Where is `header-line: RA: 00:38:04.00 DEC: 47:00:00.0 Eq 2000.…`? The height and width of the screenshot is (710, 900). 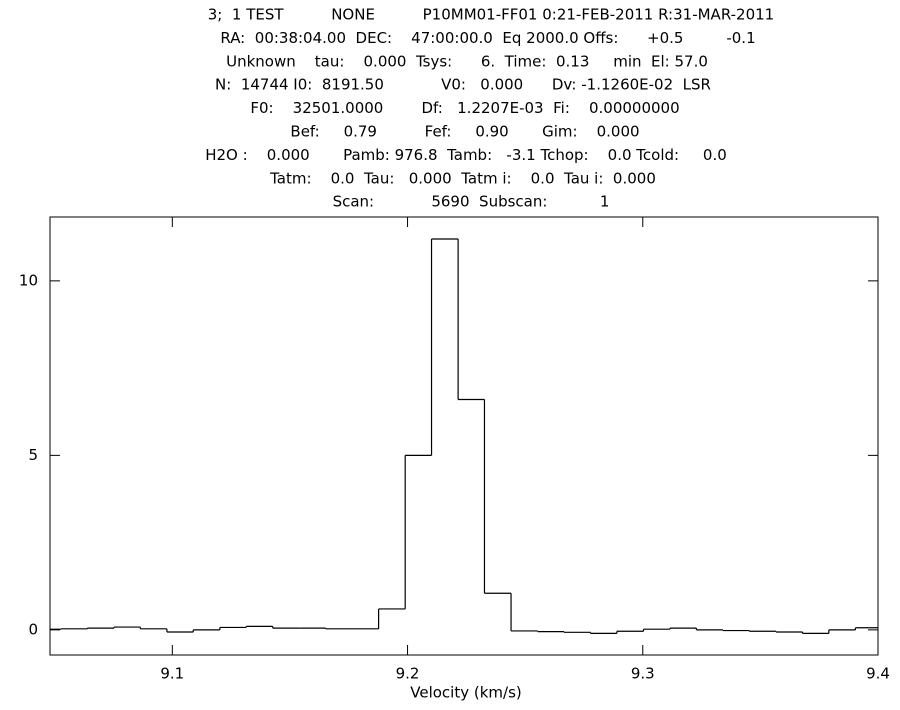 header-line: RA: 00:38:04.00 DEC: 47:00:00.0 Eq 2000.… is located at coordinates (487, 38).